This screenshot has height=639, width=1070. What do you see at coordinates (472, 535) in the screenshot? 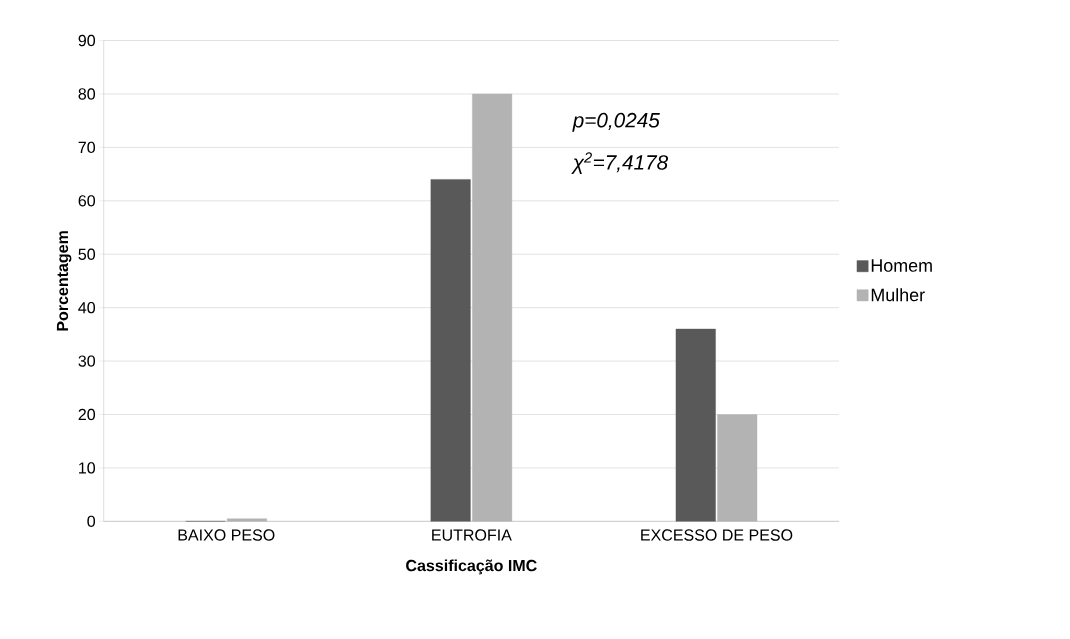
I see `x-tick-label: EUTROFIA` at bounding box center [472, 535].